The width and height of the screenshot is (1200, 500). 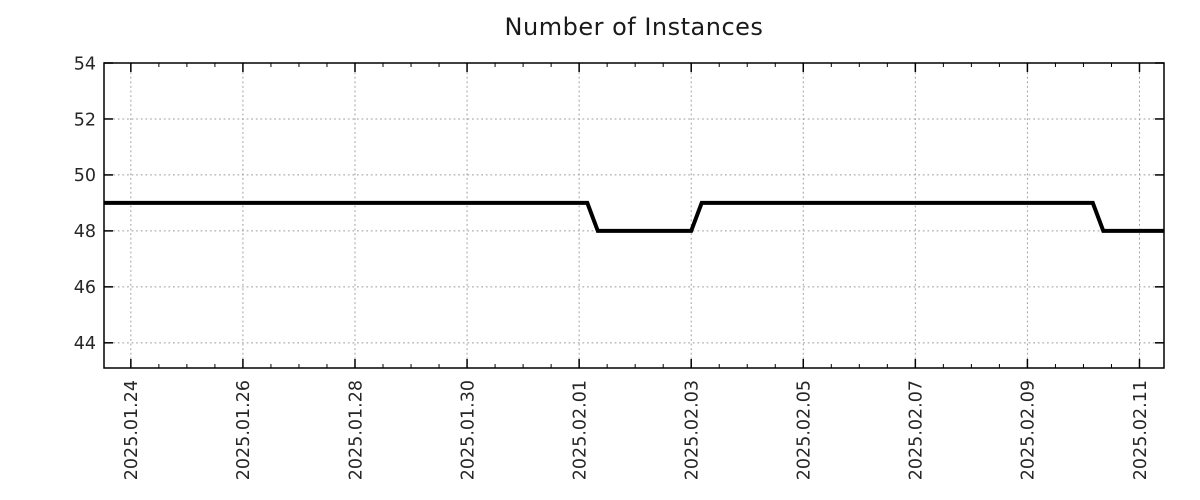 What do you see at coordinates (805, 430) in the screenshot?
I see `x-tick-label: 2025.02.05` at bounding box center [805, 430].